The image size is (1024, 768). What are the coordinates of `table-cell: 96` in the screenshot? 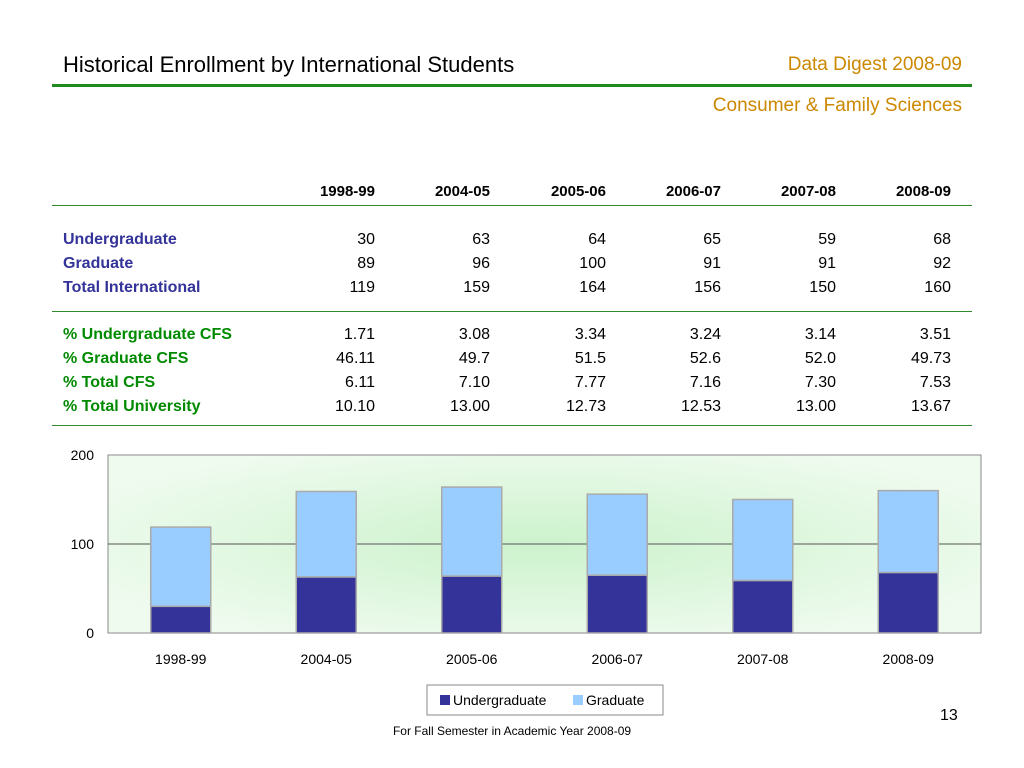 It's located at (481, 263).